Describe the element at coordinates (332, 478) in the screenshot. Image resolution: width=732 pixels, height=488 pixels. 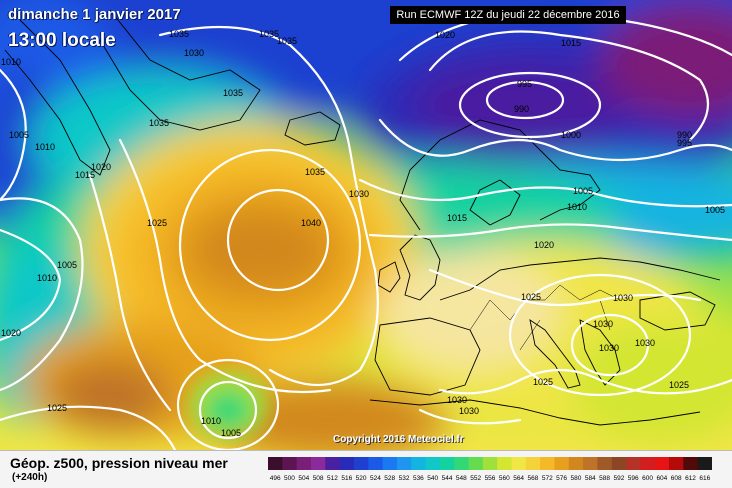
I see `scale-label: 512` at that location.